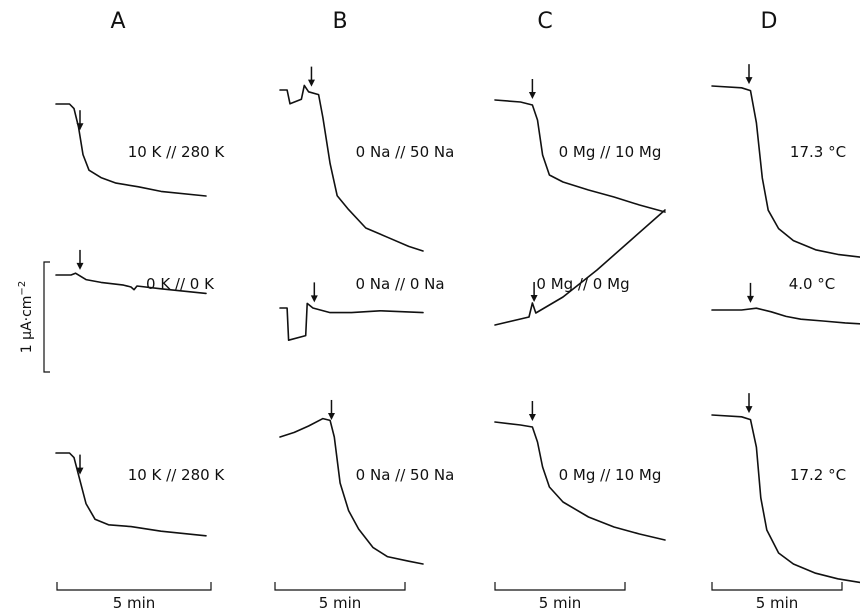  Describe the element at coordinates (560, 603) in the screenshot. I see `time-scale-label-c: 5 min` at that location.